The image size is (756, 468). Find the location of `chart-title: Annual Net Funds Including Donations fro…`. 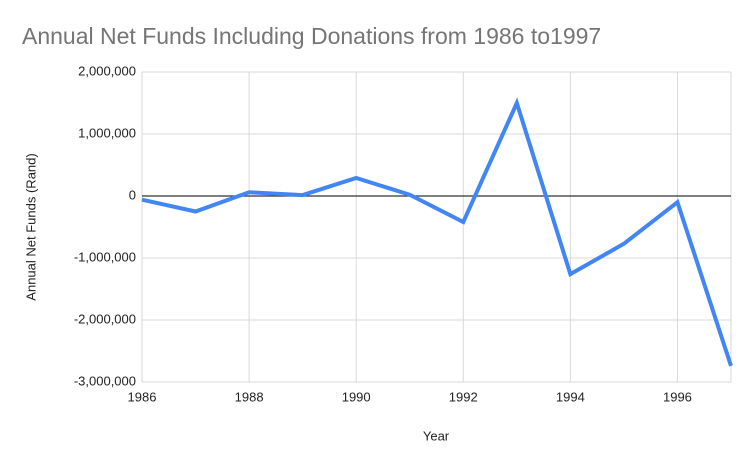

chart-title: Annual Net Funds Including Donations fro… is located at coordinates (311, 36).